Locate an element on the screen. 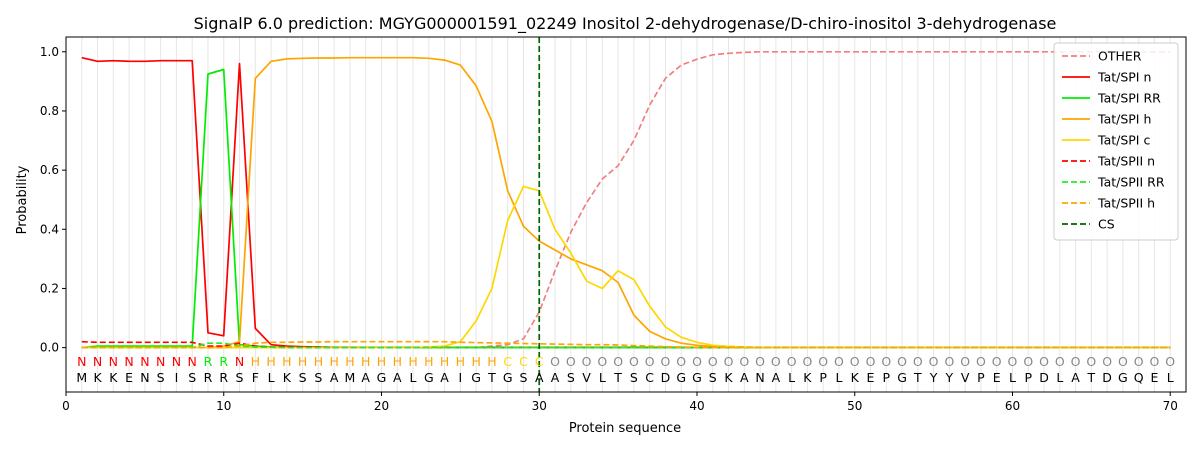  x-tick-label: 40 is located at coordinates (696, 406).